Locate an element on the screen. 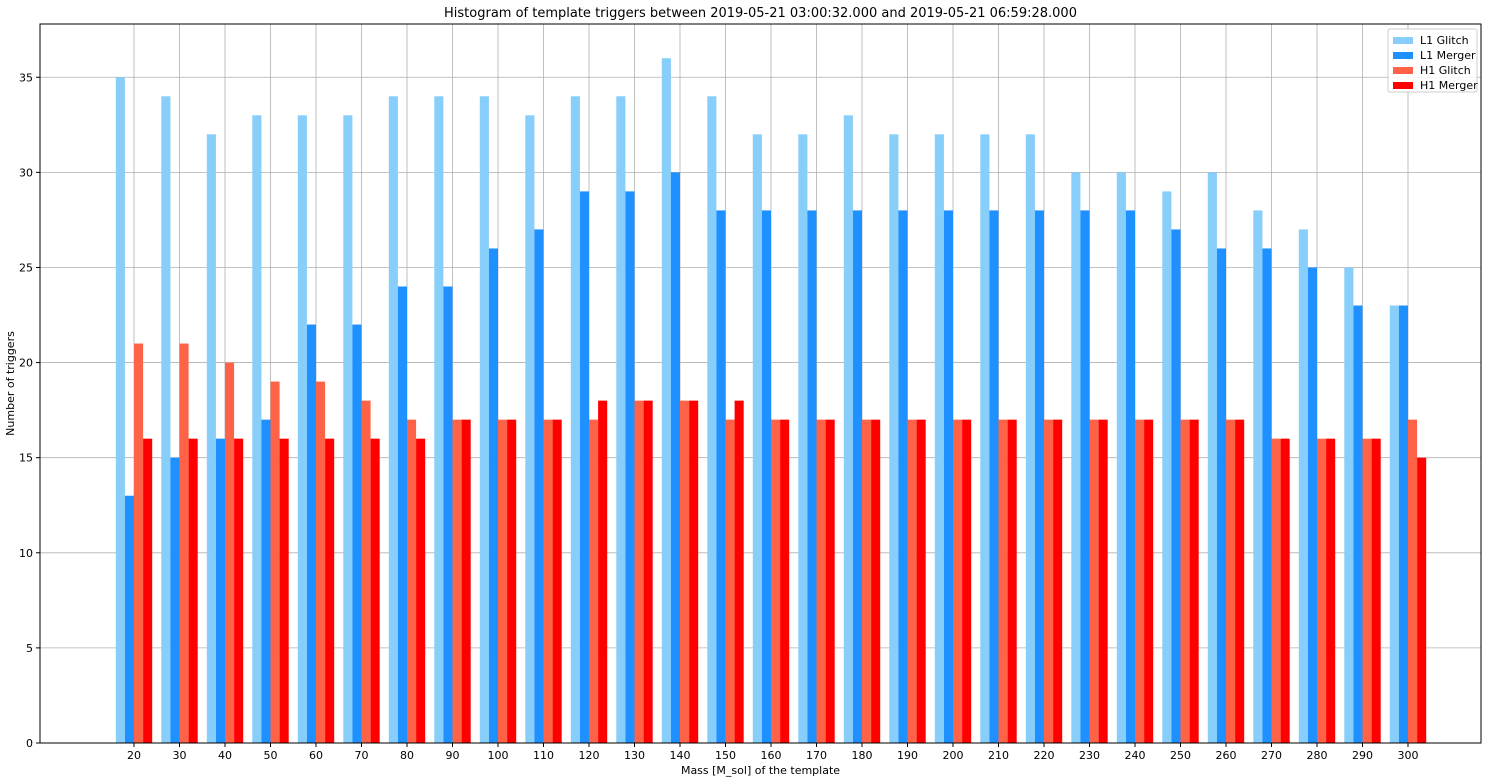  y-tick-label: 10 is located at coordinates (26, 553).